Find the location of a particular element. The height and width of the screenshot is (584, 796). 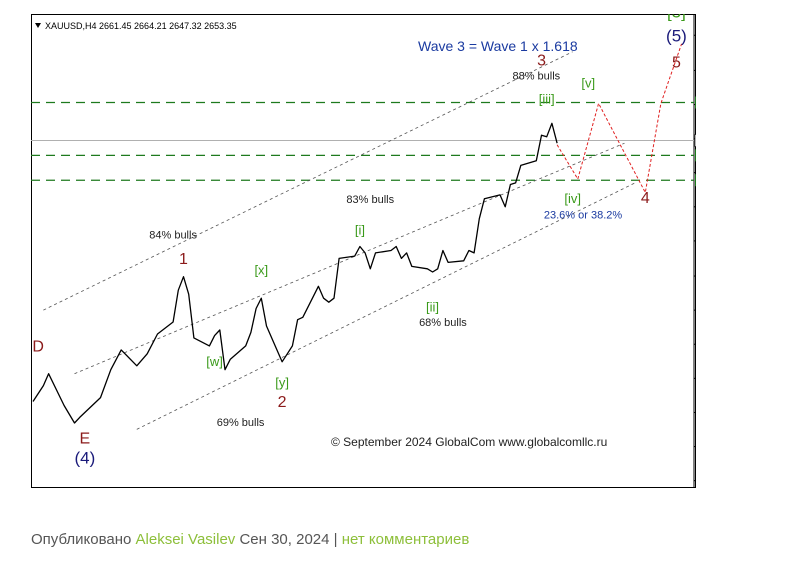

wave-label: [w] is located at coordinates (214, 361).